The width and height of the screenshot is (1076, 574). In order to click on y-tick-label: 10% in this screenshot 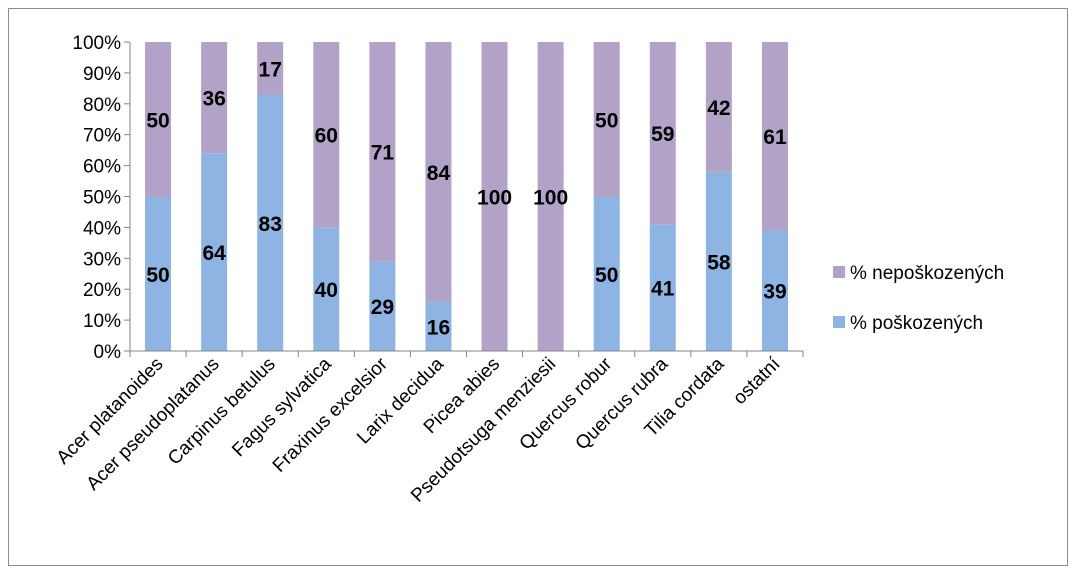, I will do `click(102, 321)`.